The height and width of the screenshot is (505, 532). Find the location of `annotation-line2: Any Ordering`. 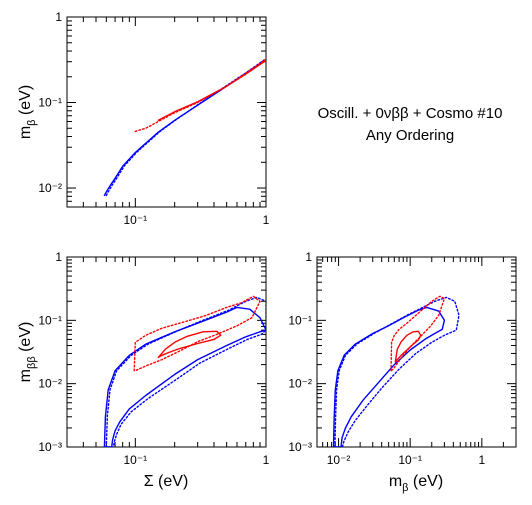

annotation-line2: Any Ordering is located at coordinates (410, 135).